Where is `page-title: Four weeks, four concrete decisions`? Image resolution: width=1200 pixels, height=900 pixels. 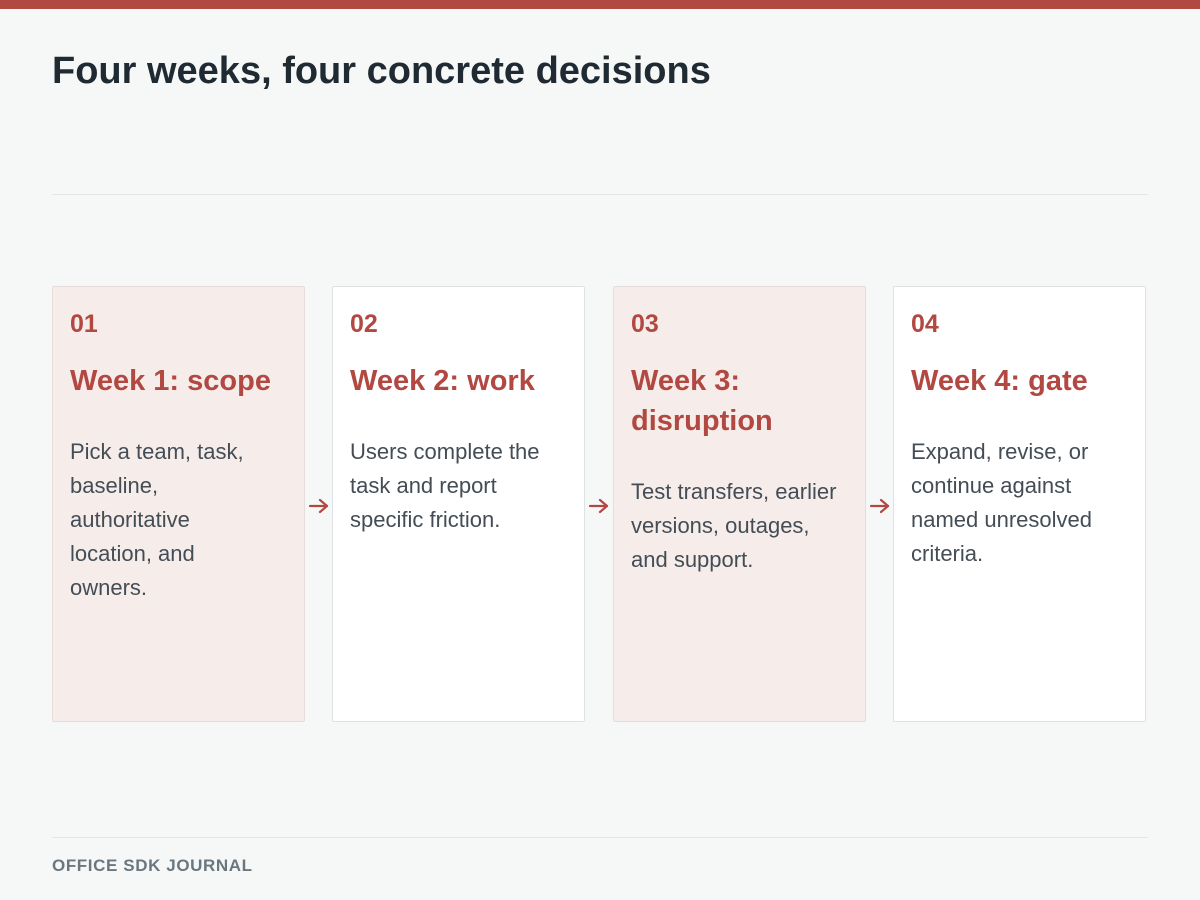
page-title: Four weeks, four concrete decisions is located at coordinates (381, 71).